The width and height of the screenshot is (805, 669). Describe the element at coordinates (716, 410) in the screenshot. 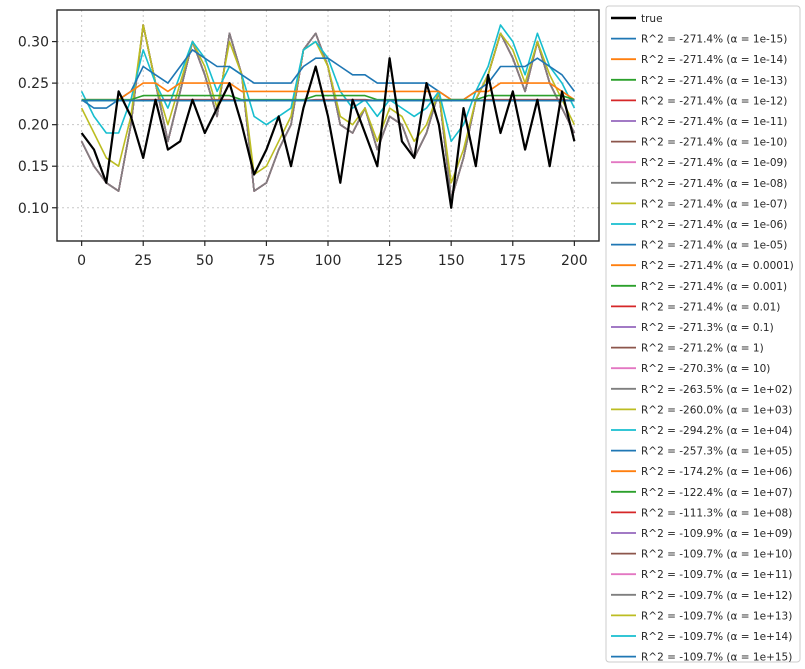

I see `legend-label-19: R^2 = -260.0% (α = 1e+03)` at that location.